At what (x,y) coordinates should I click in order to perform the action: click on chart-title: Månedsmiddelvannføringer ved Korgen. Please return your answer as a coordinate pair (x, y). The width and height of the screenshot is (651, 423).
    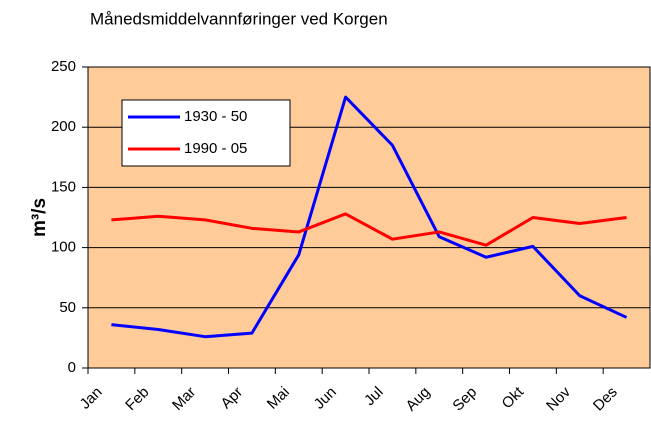
    Looking at the image, I should click on (239, 18).